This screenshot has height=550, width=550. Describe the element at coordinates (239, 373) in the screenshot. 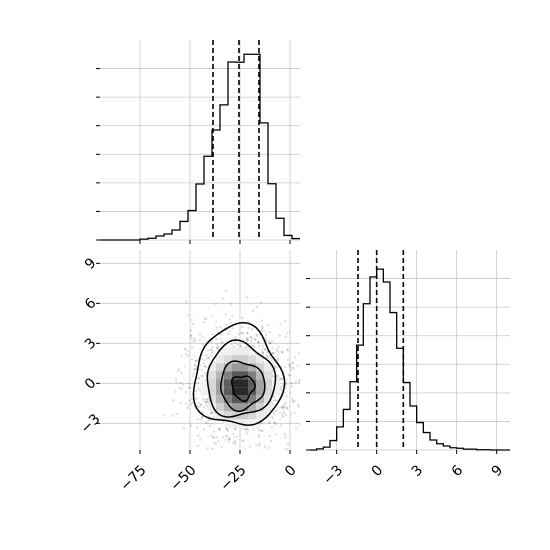

I see `contour-lines` at that location.